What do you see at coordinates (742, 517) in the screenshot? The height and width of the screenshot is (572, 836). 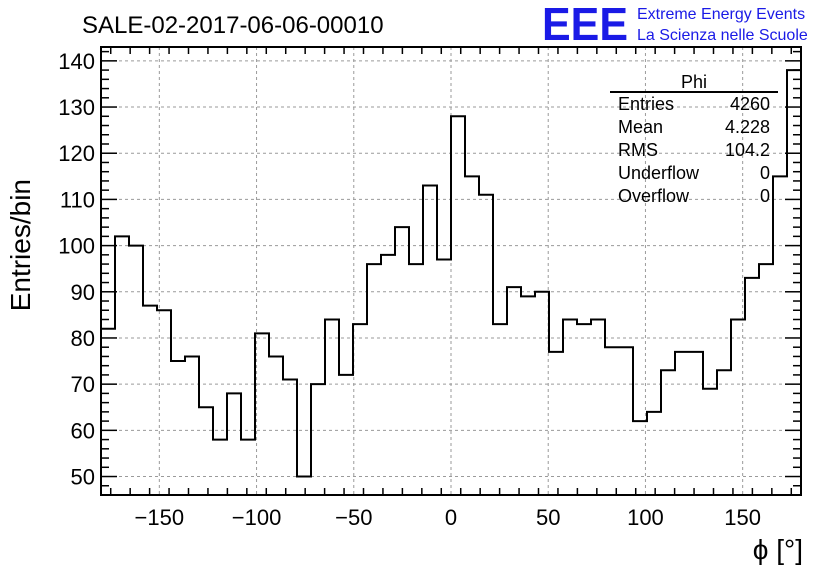 I see `x-tick-label: 150` at bounding box center [742, 517].